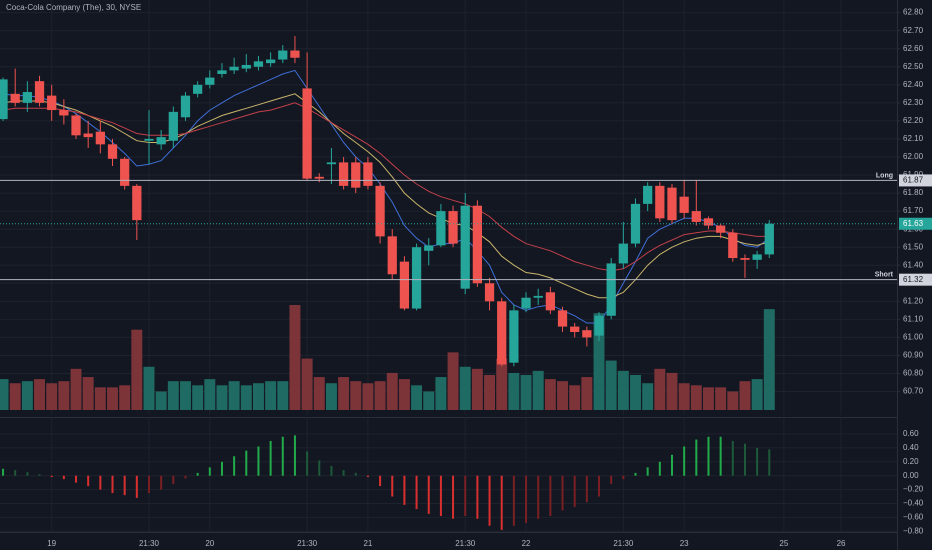 The height and width of the screenshot is (550, 932). I want to click on x-tick-label: 21, so click(367, 543).